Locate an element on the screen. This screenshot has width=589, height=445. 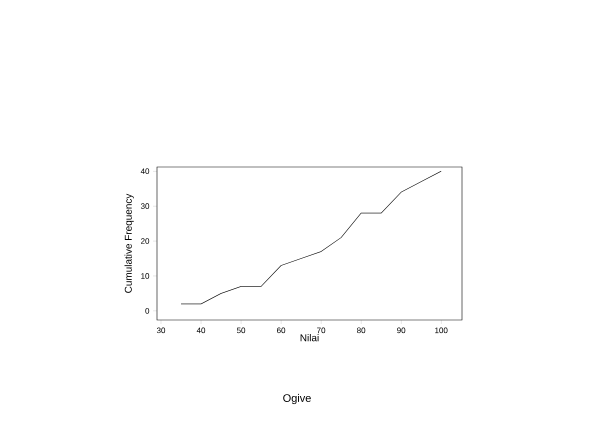
text: Ogive is located at coordinates (297, 399).